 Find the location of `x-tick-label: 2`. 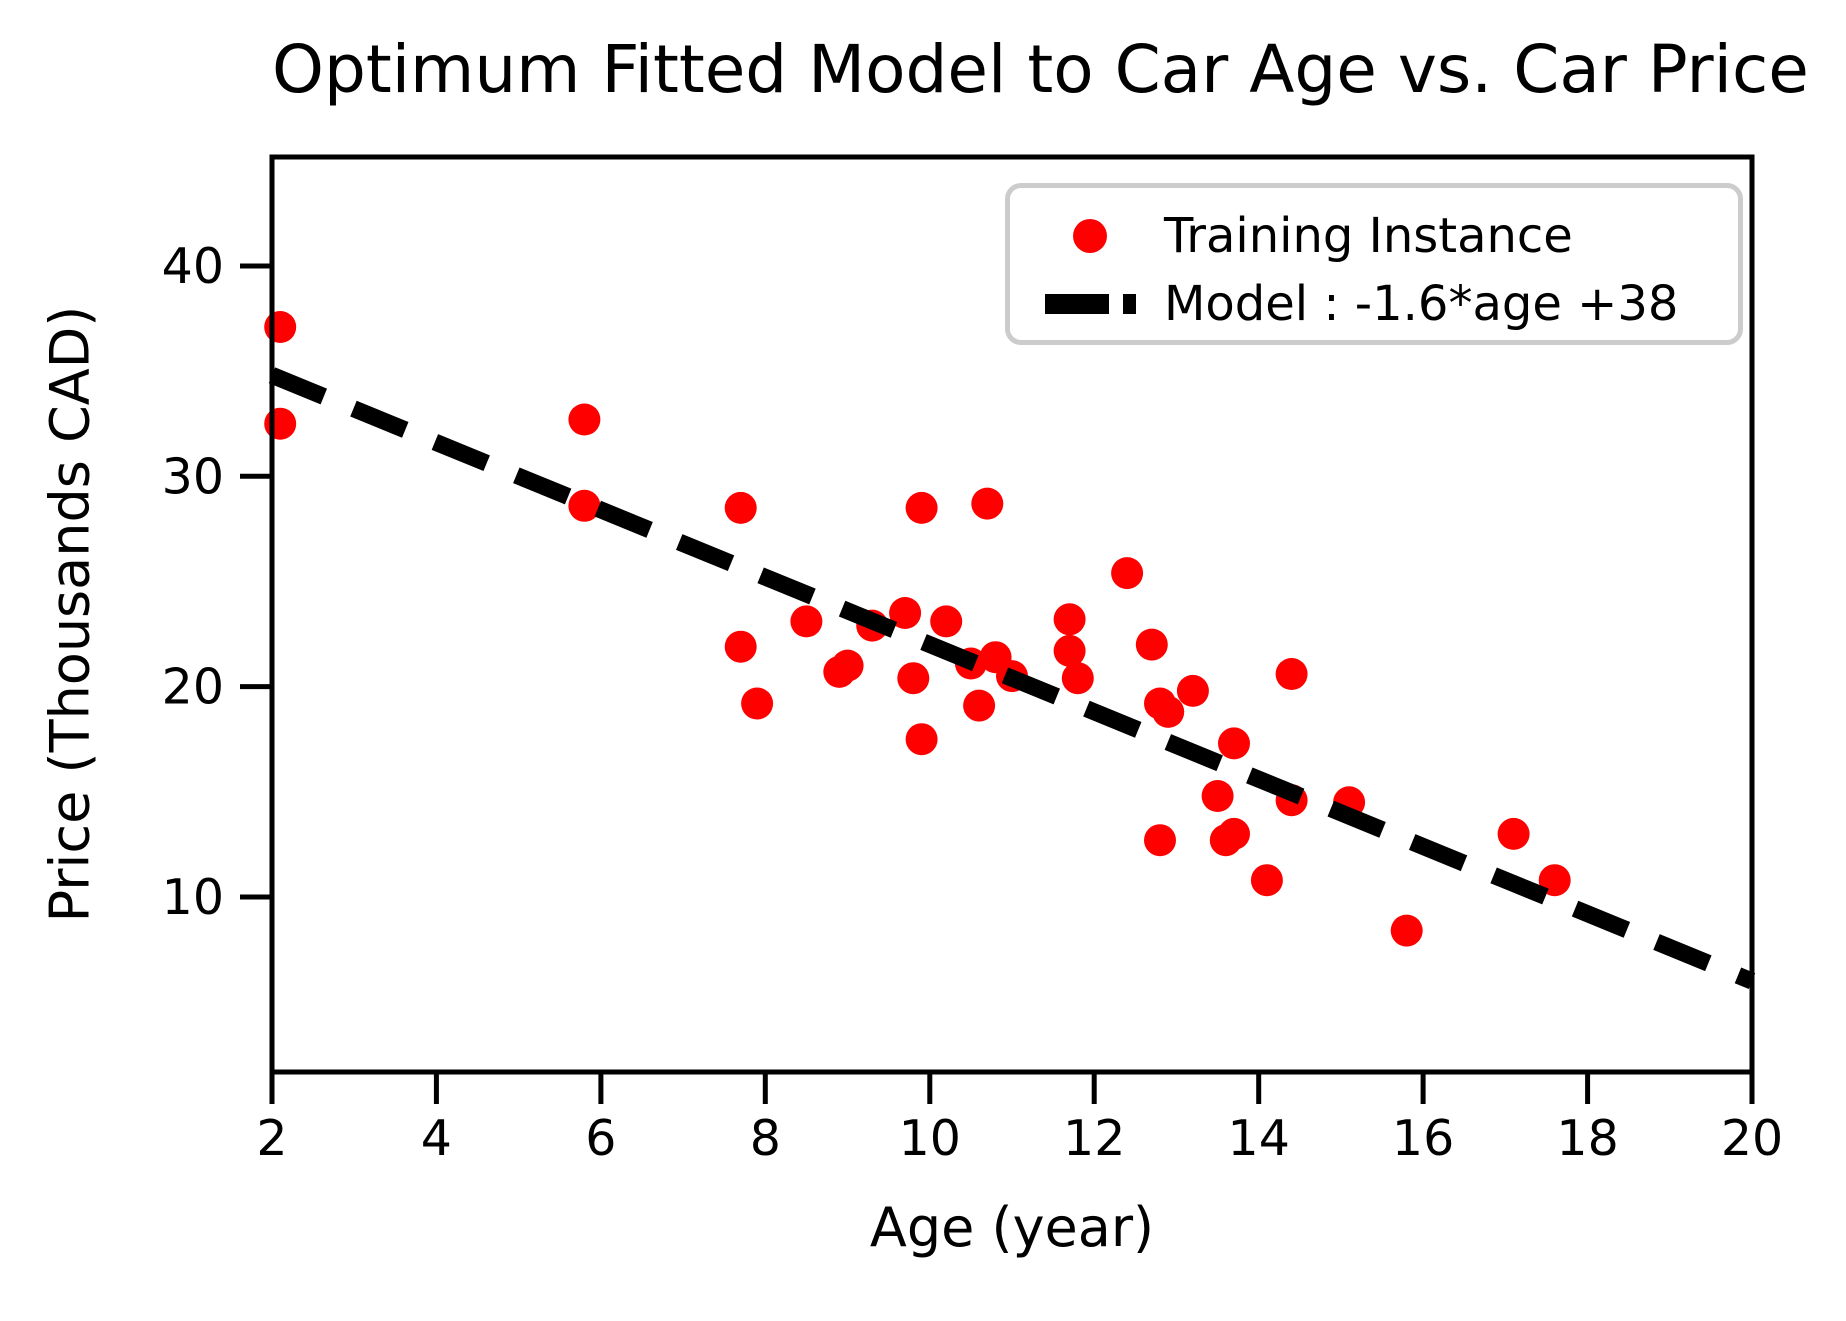

x-tick-label: 2 is located at coordinates (271, 1138).